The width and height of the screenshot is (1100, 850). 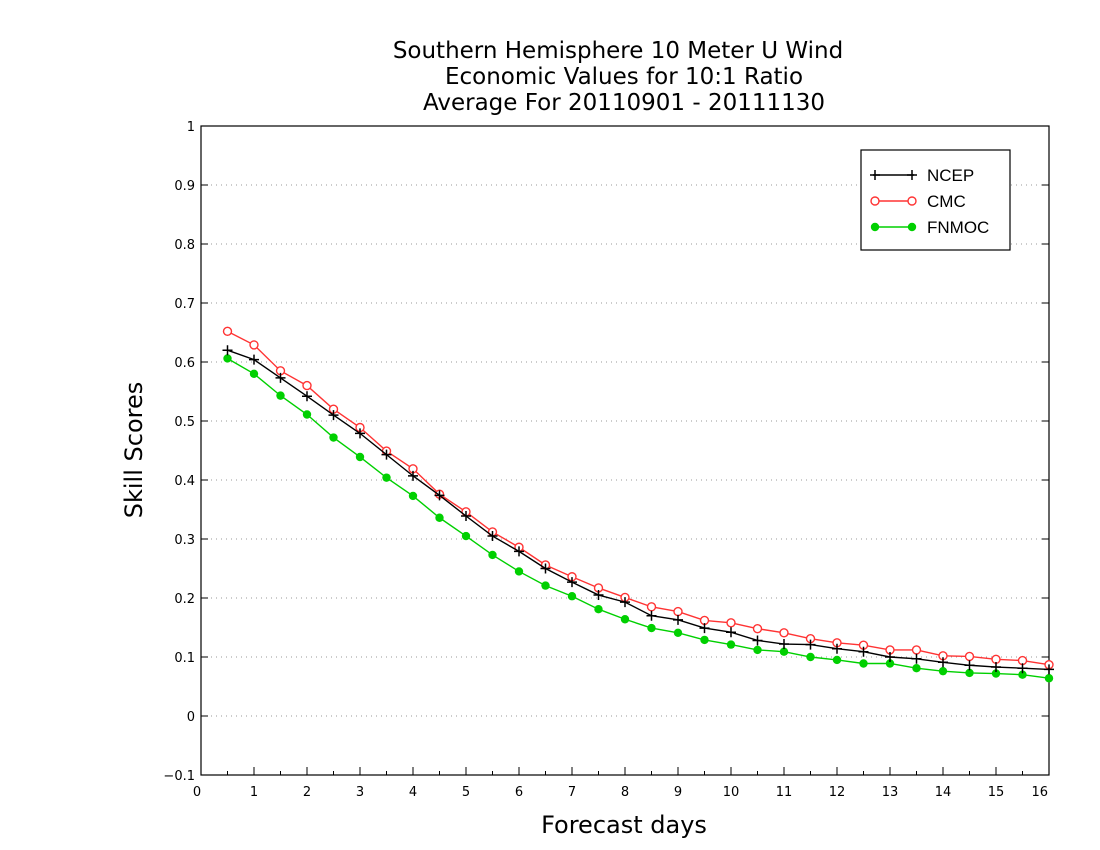 What do you see at coordinates (918, 201) in the screenshot?
I see `legend-item-cmc: CMC` at bounding box center [918, 201].